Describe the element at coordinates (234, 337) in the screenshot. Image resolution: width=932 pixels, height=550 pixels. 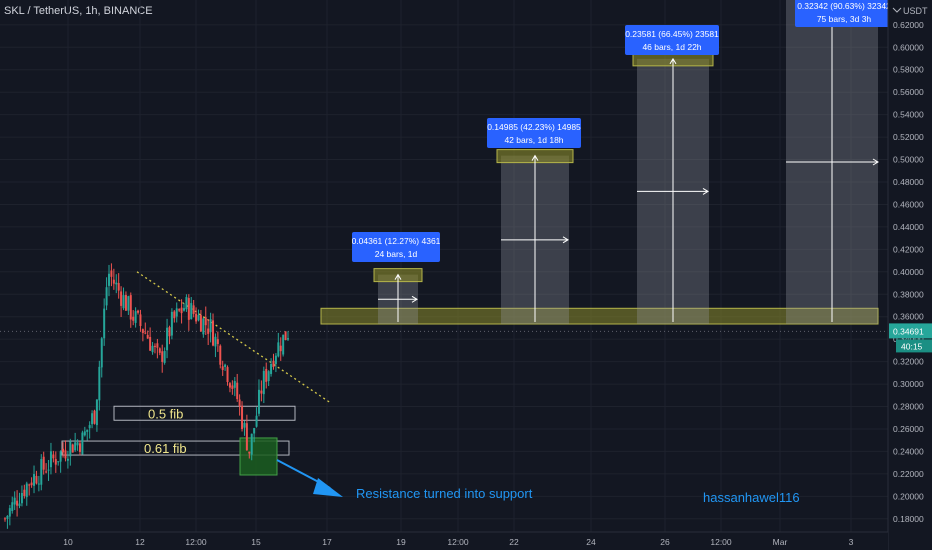
I see `descending-trendline` at that location.